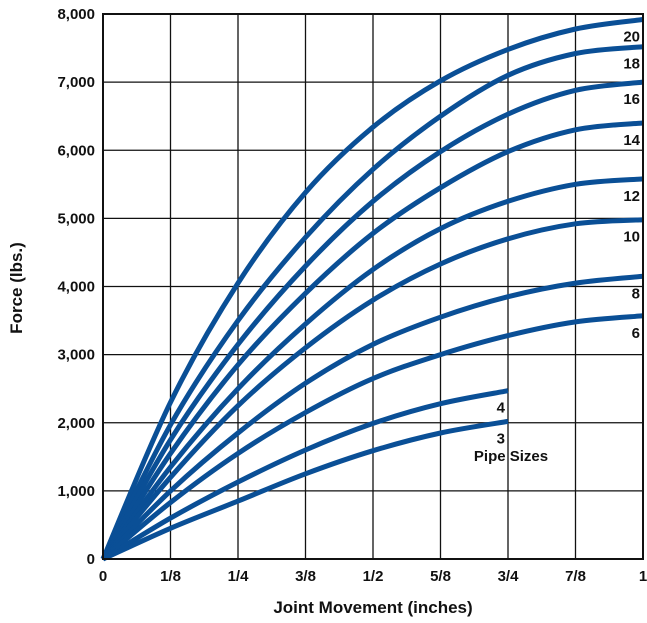 The image size is (647, 623). What do you see at coordinates (372, 607) in the screenshot?
I see `x-axis-title: Joint Movement (inches)` at bounding box center [372, 607].